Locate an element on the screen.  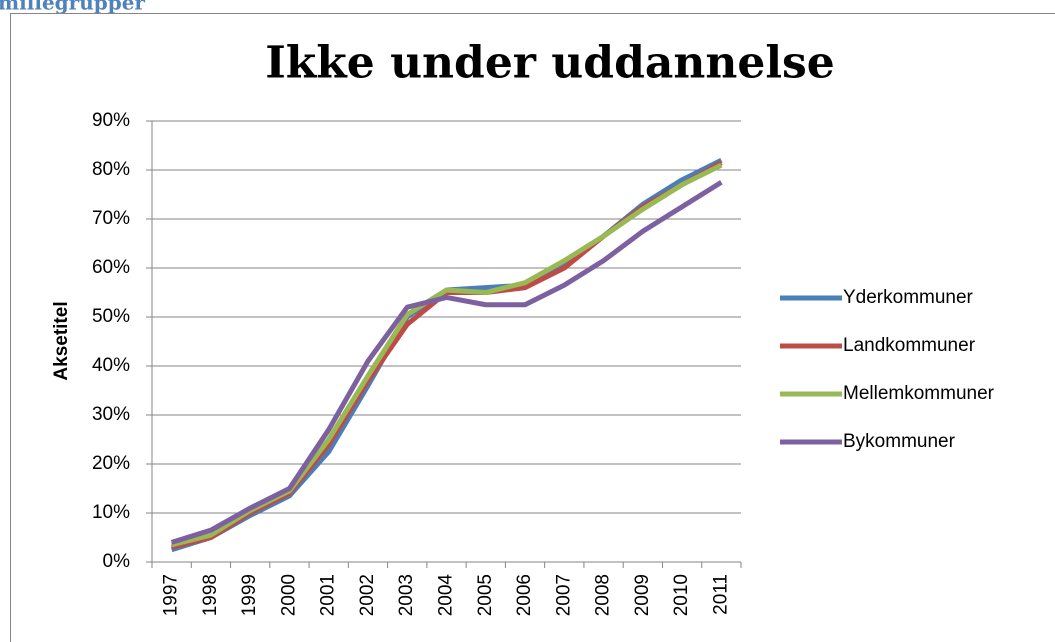
x-tick-label: 2008 is located at coordinates (603, 595).